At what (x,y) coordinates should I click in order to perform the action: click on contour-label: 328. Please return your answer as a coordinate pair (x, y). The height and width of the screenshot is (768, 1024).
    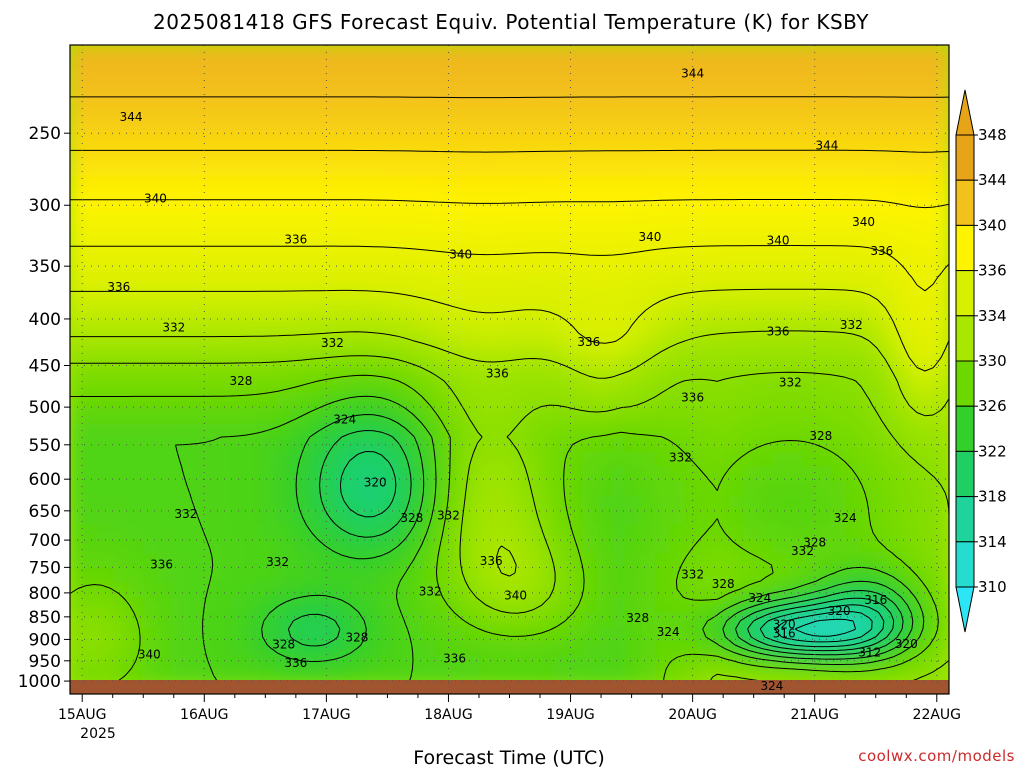
    Looking at the image, I should click on (723, 584).